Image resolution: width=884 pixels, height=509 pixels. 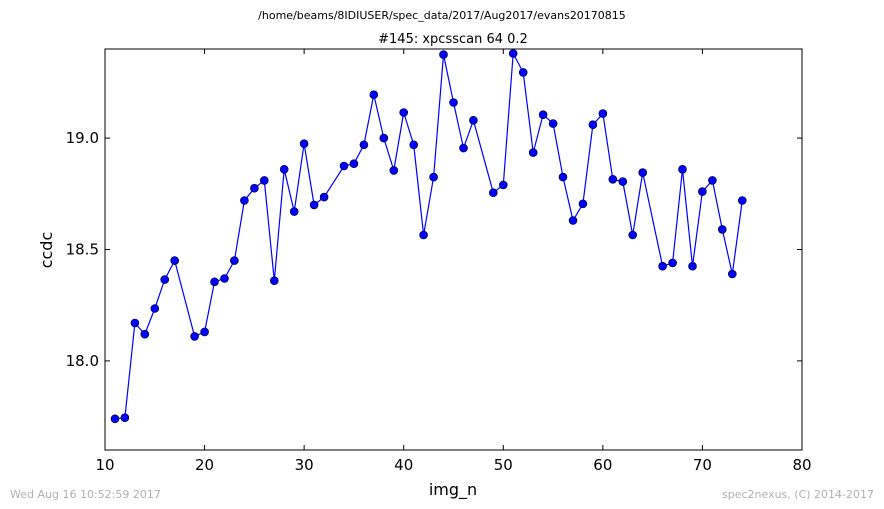 What do you see at coordinates (304, 465) in the screenshot?
I see `x-tick-label: 30` at bounding box center [304, 465].